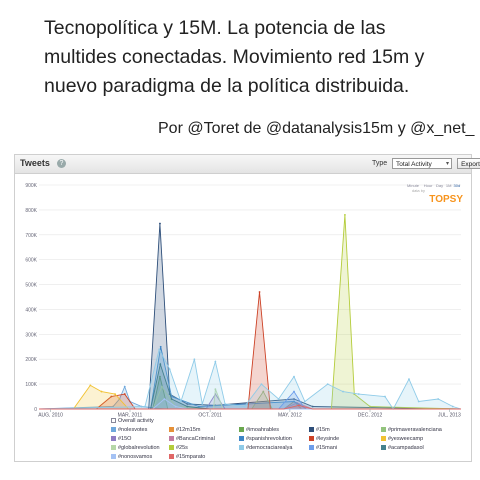 The image size is (480, 480). What do you see at coordinates (406, 448) in the screenshot?
I see `legend-label: #acampadasol` at bounding box center [406, 448].